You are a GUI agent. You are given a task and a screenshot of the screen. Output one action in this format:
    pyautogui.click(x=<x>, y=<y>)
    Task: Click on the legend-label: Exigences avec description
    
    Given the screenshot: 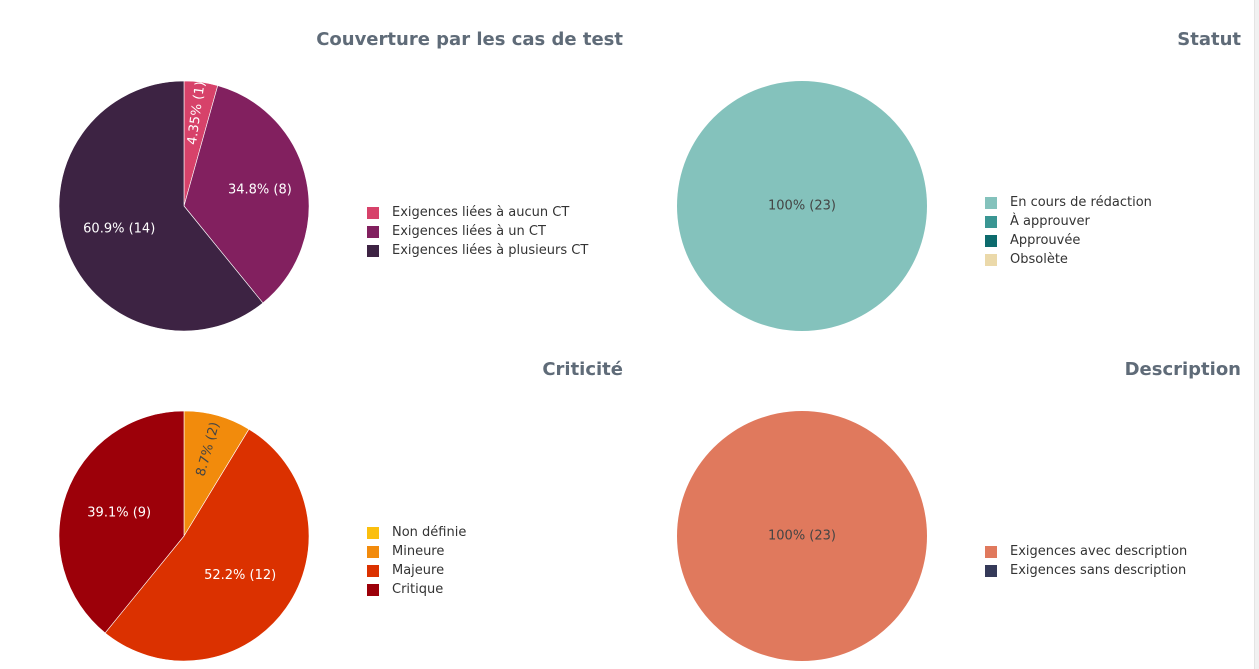 What is the action you would take?
    pyautogui.click(x=1099, y=551)
    